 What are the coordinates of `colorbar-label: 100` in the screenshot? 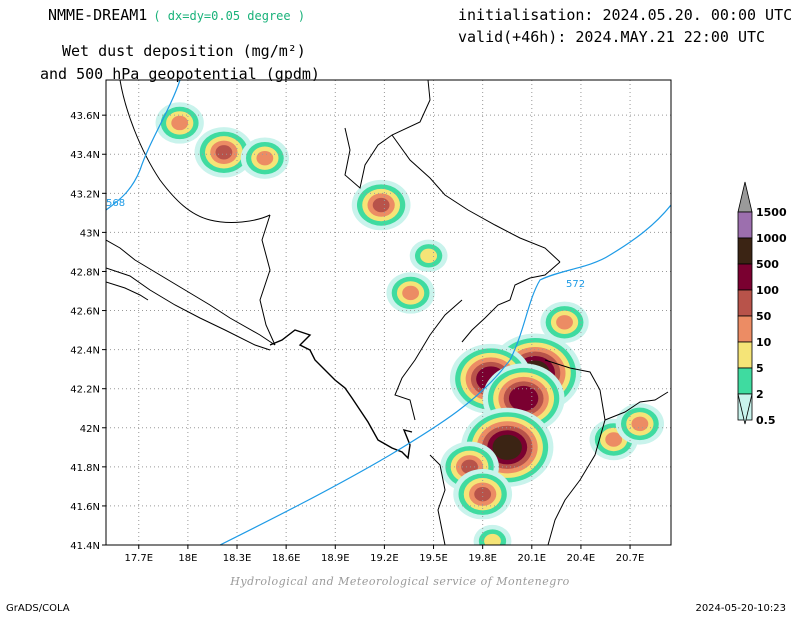 It's located at (767, 290).